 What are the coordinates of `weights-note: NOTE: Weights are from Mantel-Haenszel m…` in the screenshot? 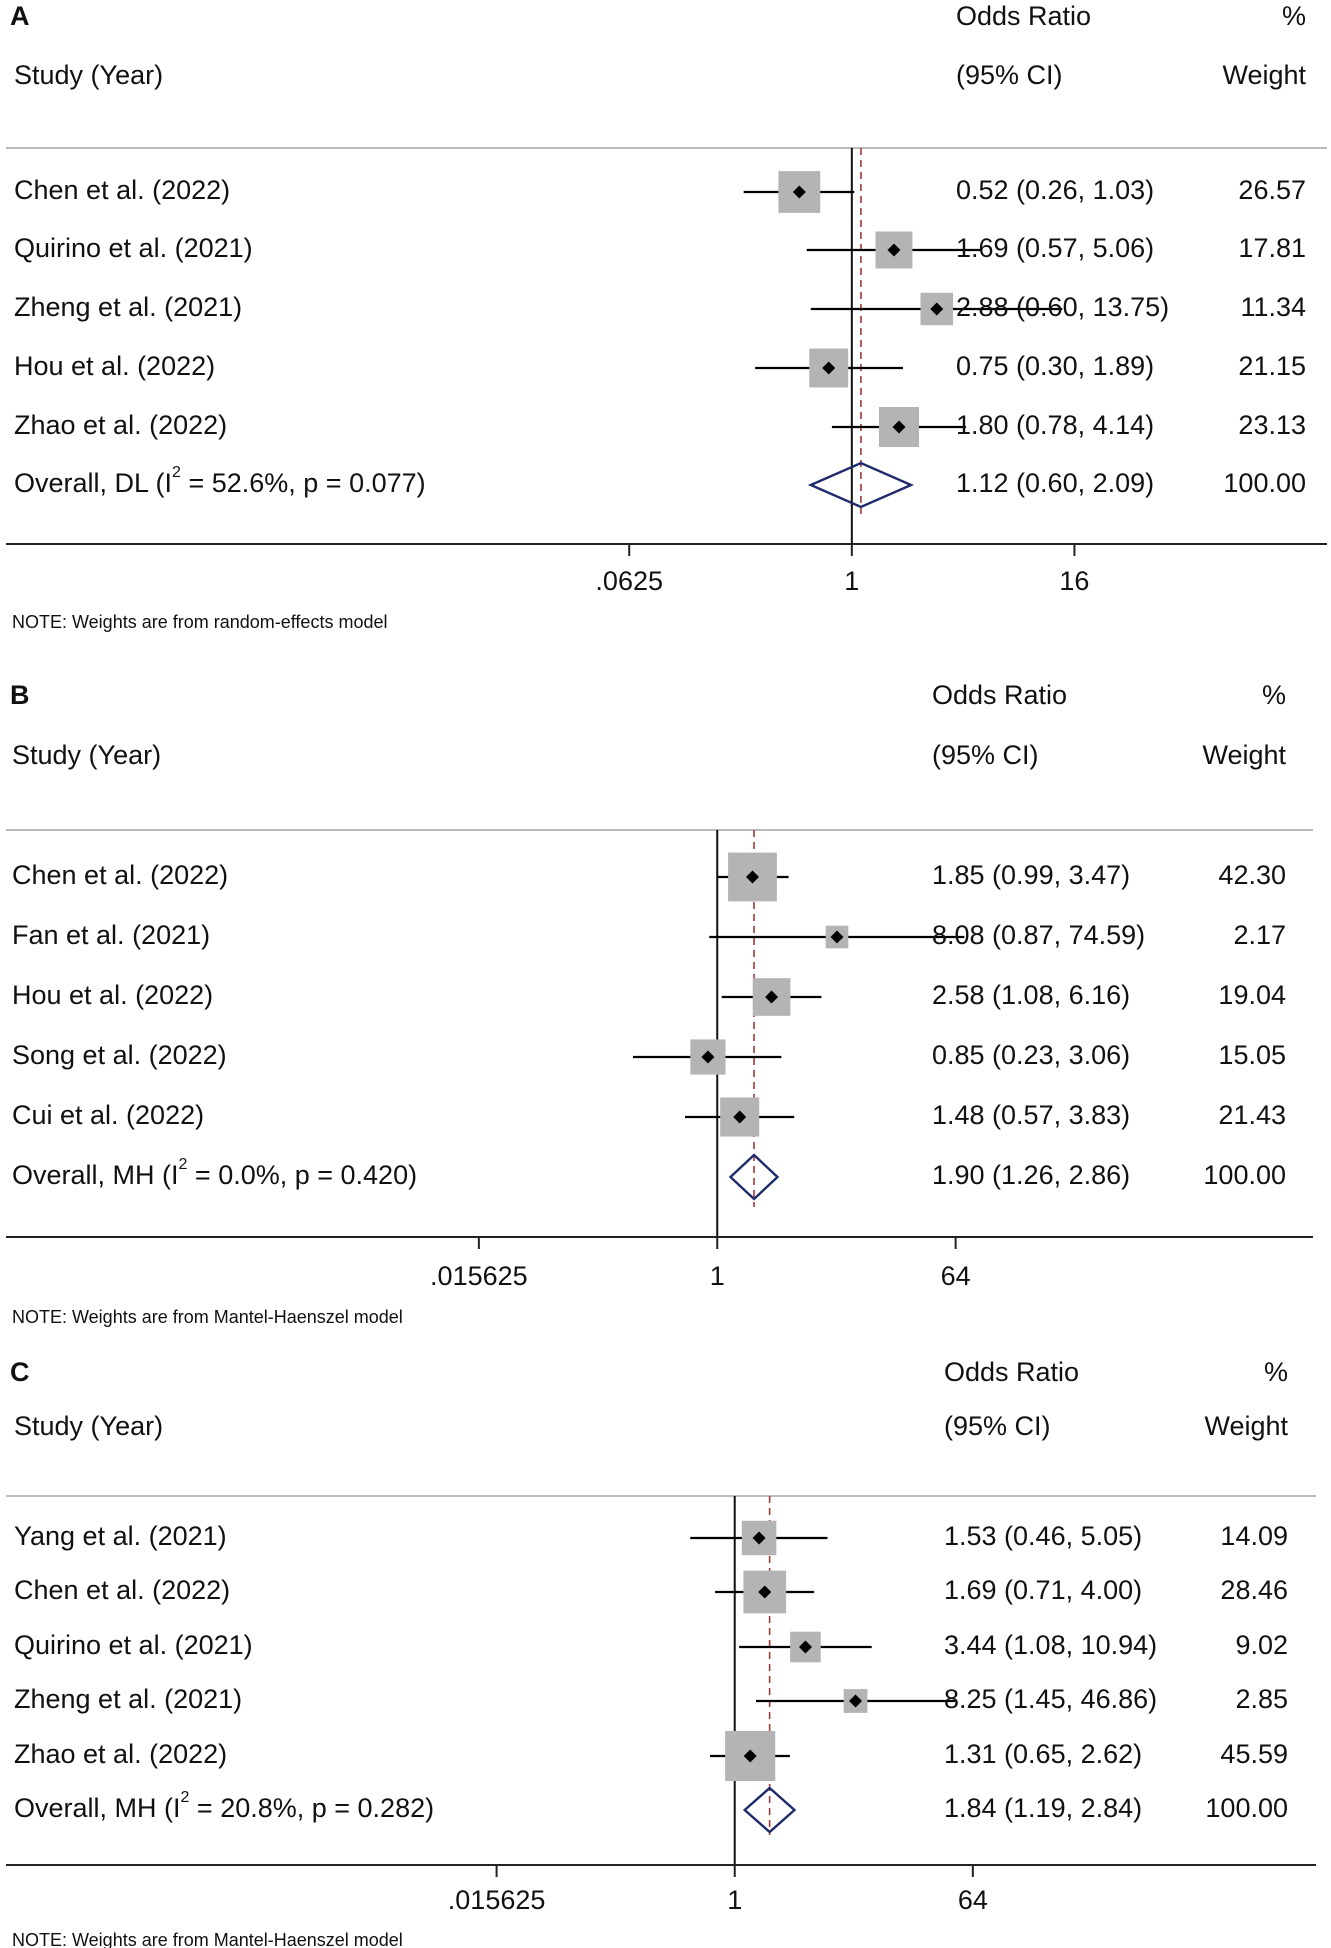 It's located at (207, 1939).